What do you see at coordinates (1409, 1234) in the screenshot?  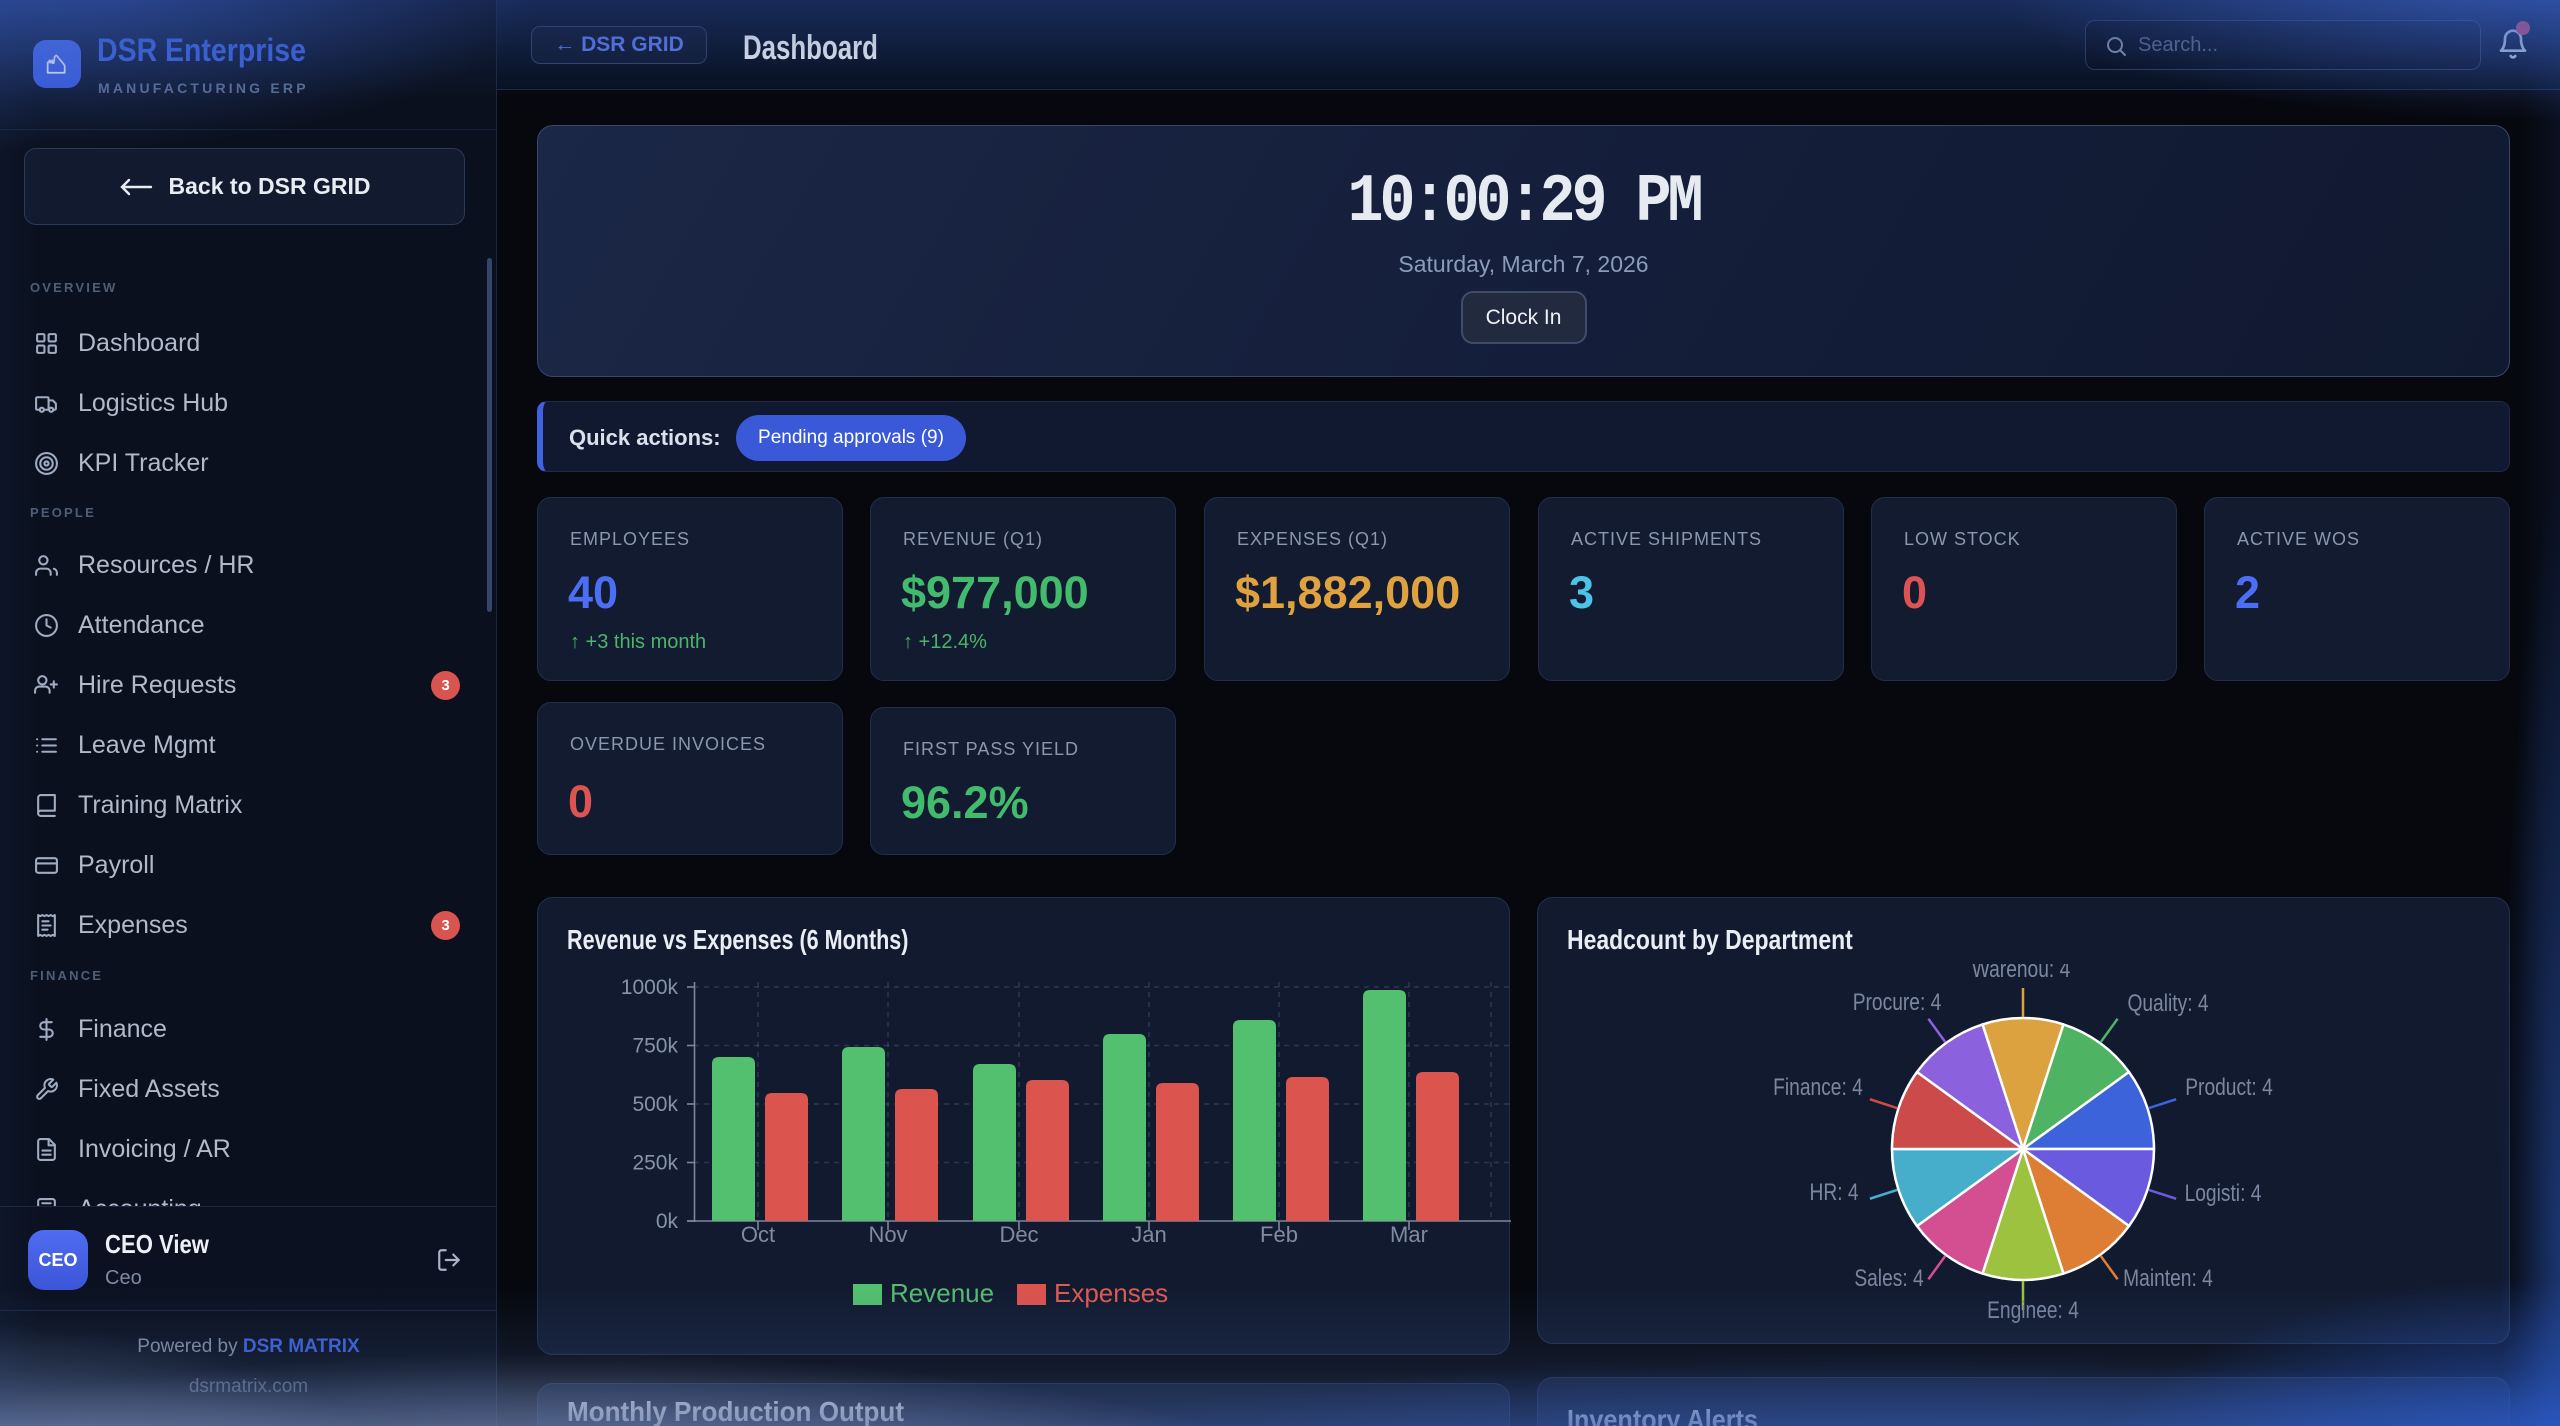 I see `svg-text: Mar` at bounding box center [1409, 1234].